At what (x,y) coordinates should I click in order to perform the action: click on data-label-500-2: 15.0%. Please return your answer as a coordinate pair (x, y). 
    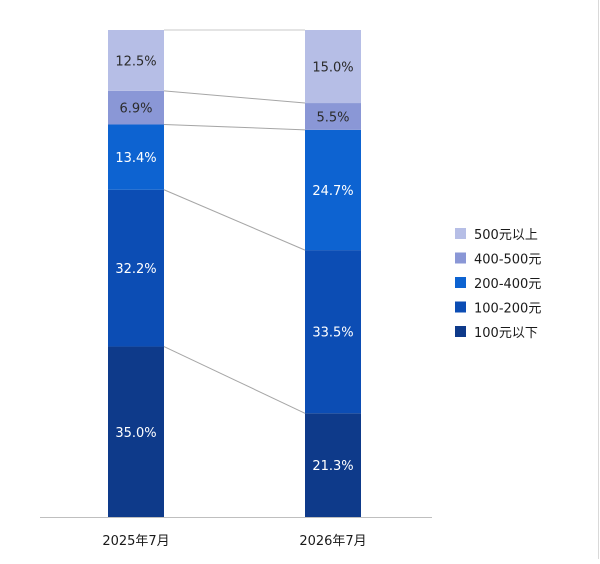
    Looking at the image, I should click on (332, 68).